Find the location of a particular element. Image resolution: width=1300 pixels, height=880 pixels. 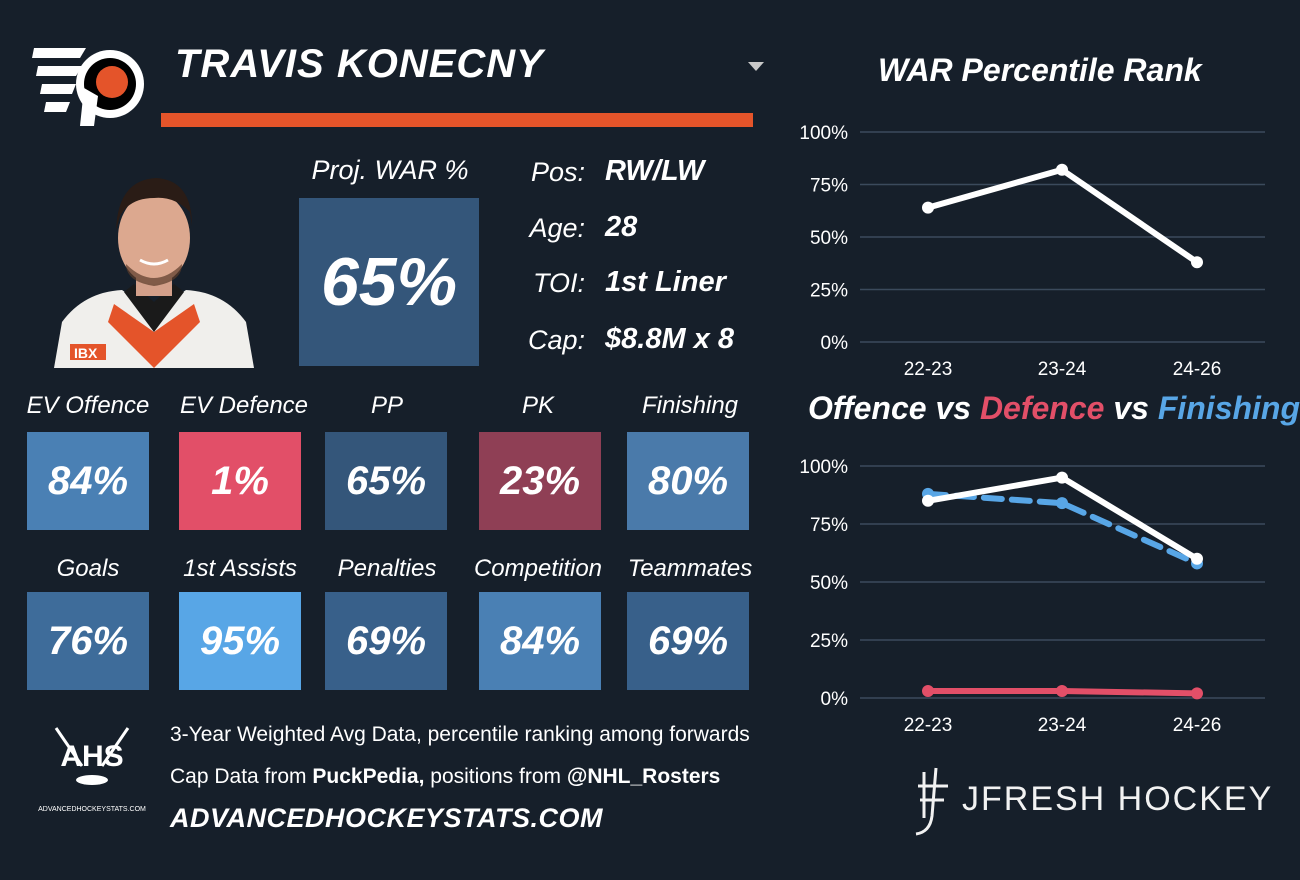

chart2-title-part: Finishing is located at coordinates (1228, 408).